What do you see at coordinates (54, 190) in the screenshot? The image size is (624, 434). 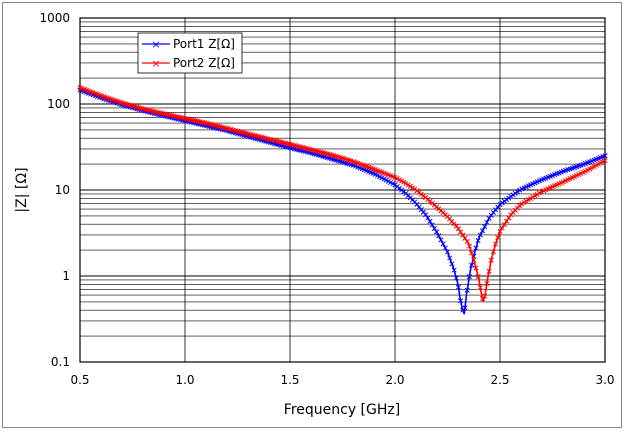 I see `y-tick-labels: 0.1 1 10 100 1000` at bounding box center [54, 190].